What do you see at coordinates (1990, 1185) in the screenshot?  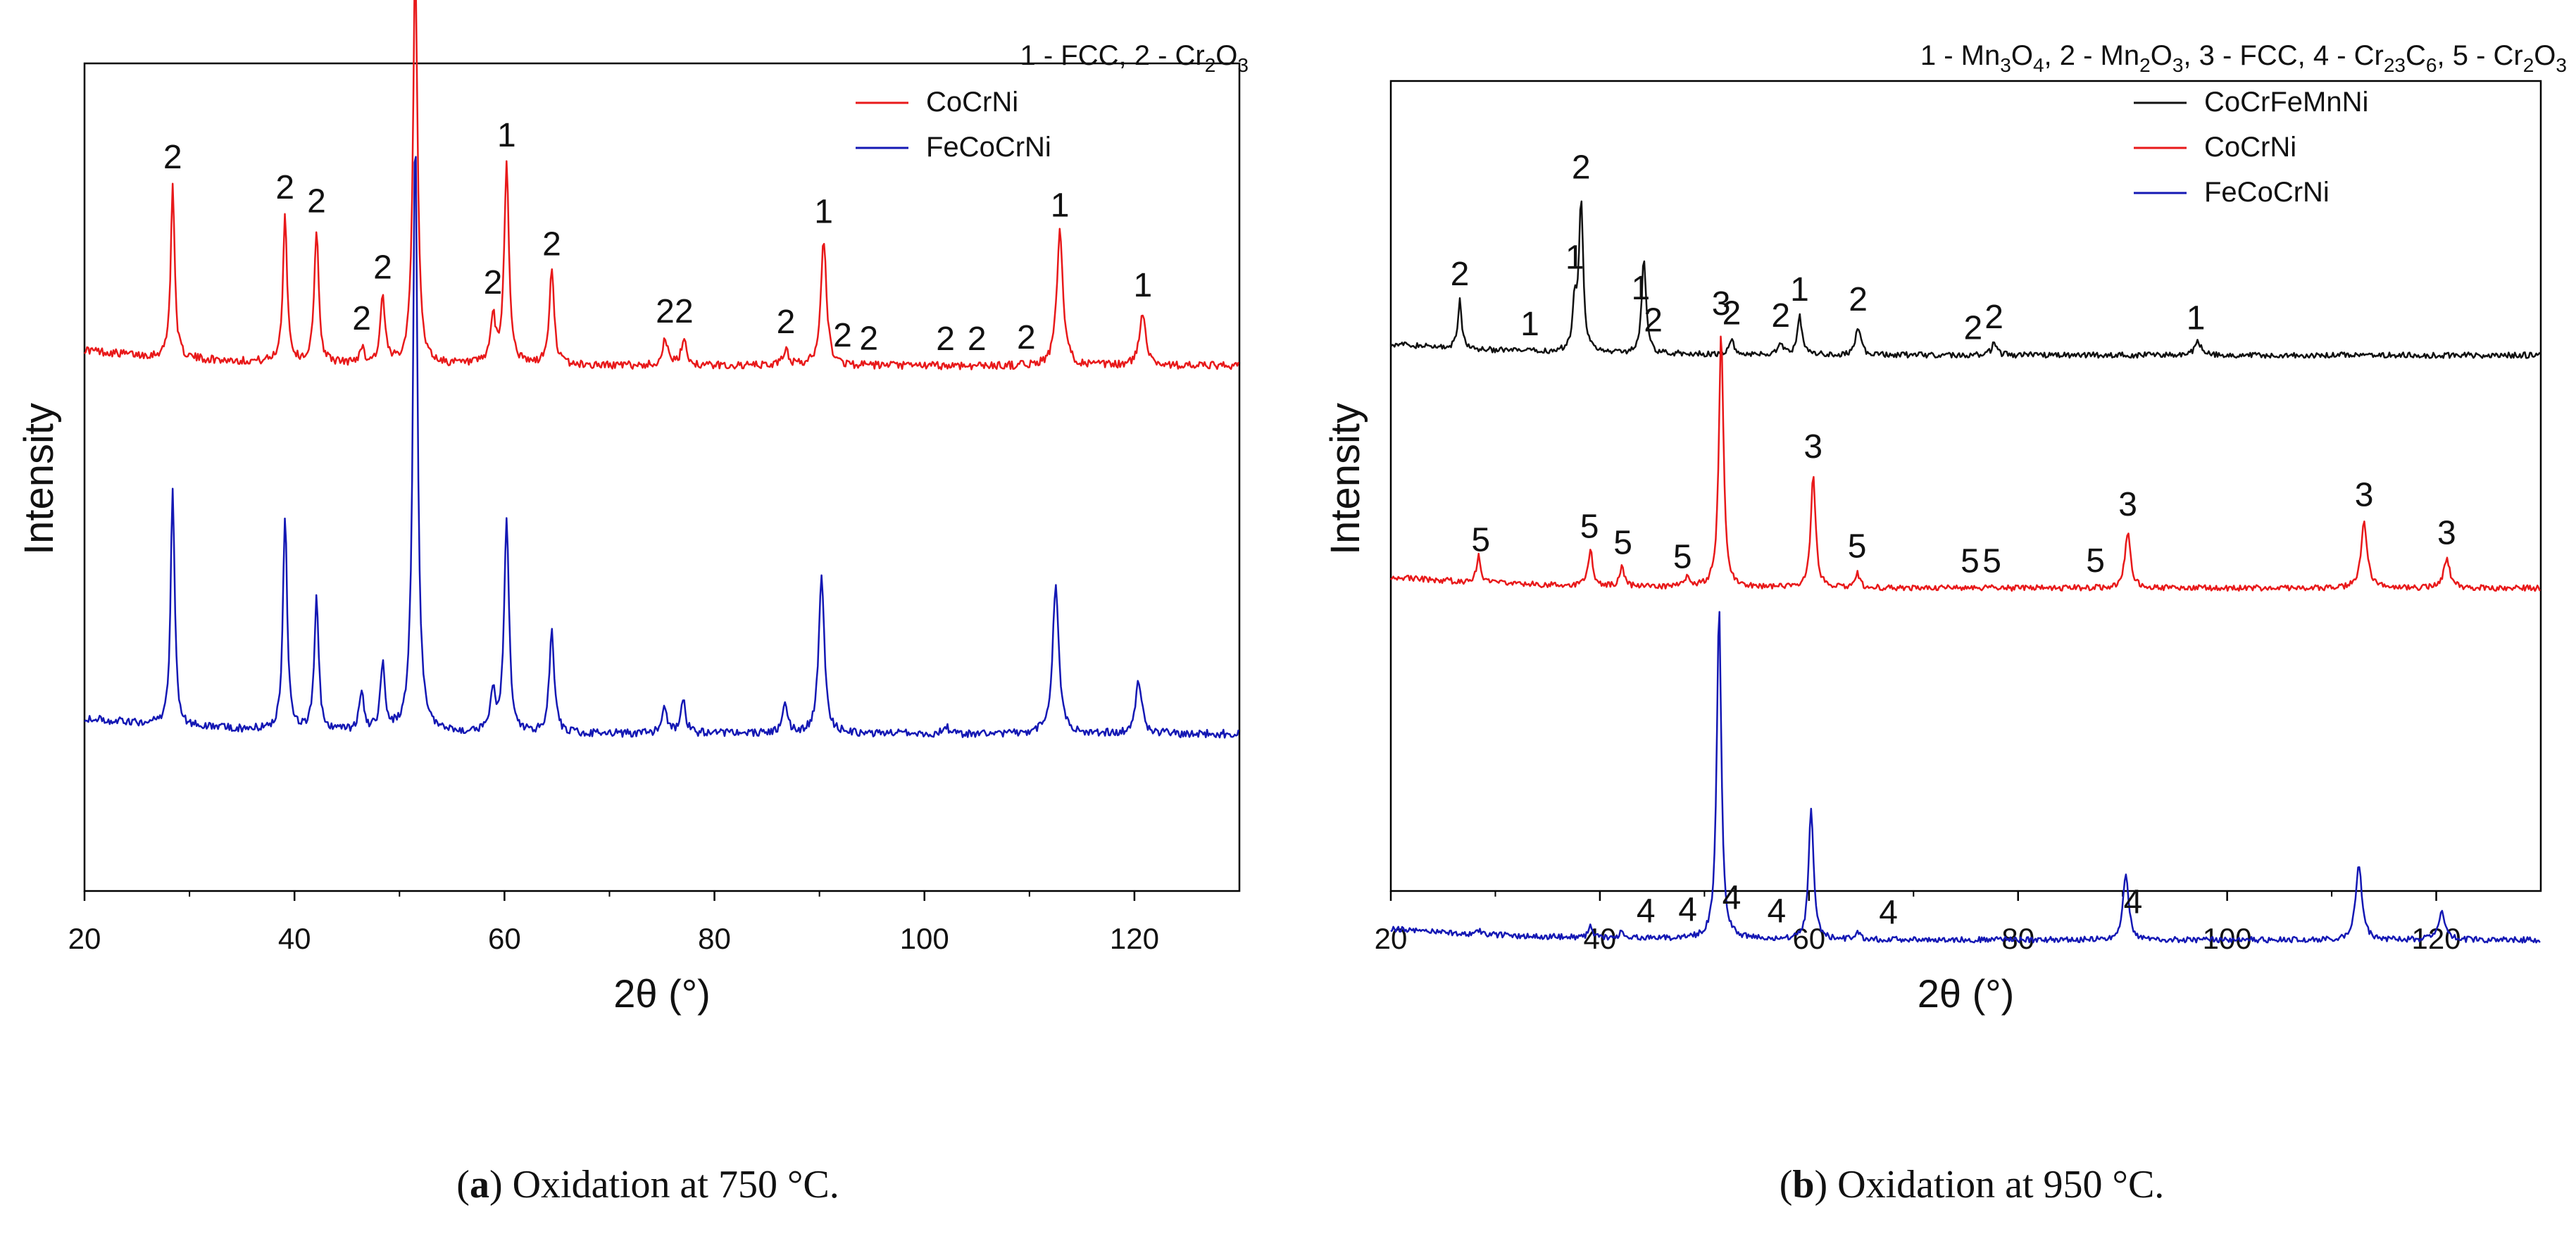 I see `caption-part: ) Oxidation at 950 °C.` at bounding box center [1990, 1185].